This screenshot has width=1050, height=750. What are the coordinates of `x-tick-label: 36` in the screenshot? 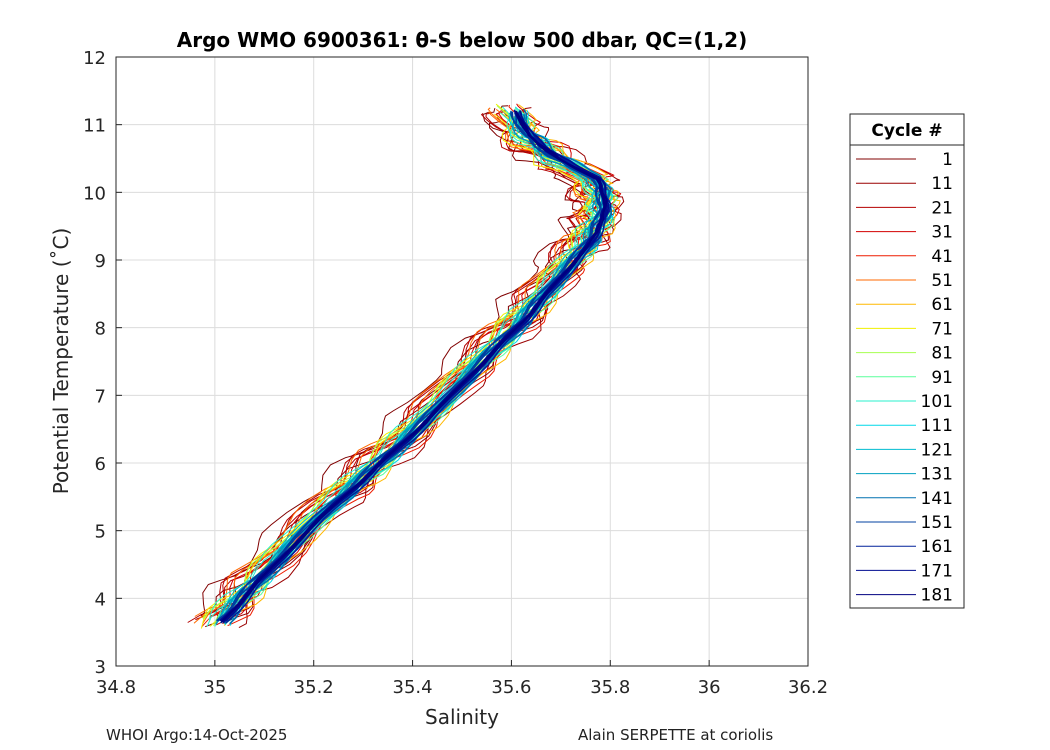 It's located at (709, 687).